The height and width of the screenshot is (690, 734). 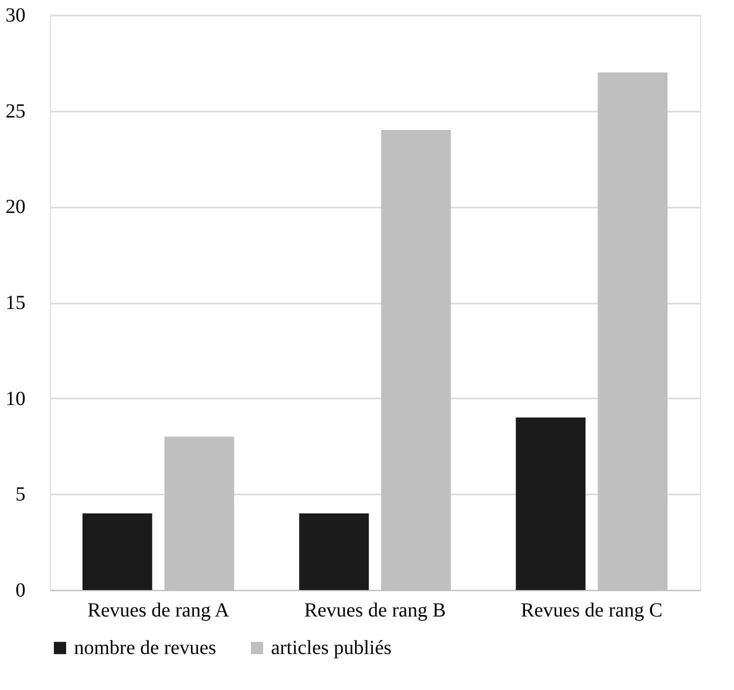 What do you see at coordinates (16, 303) in the screenshot?
I see `y-tick-label: 15` at bounding box center [16, 303].